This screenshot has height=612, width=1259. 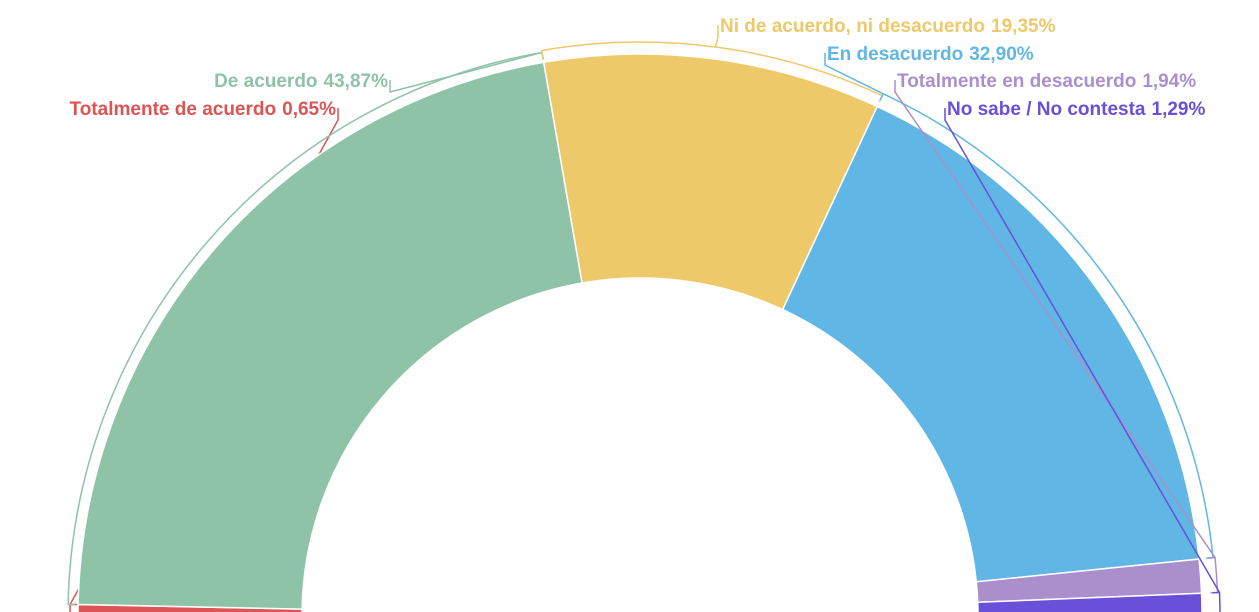 I want to click on slice-label: Totalmente en desacuerdo 1,94%, so click(x=1046, y=81).